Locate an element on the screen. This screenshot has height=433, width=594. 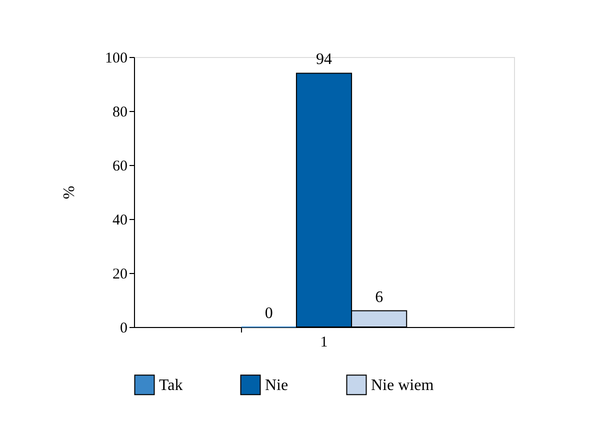
y-tick-label: 20 is located at coordinates (120, 274).